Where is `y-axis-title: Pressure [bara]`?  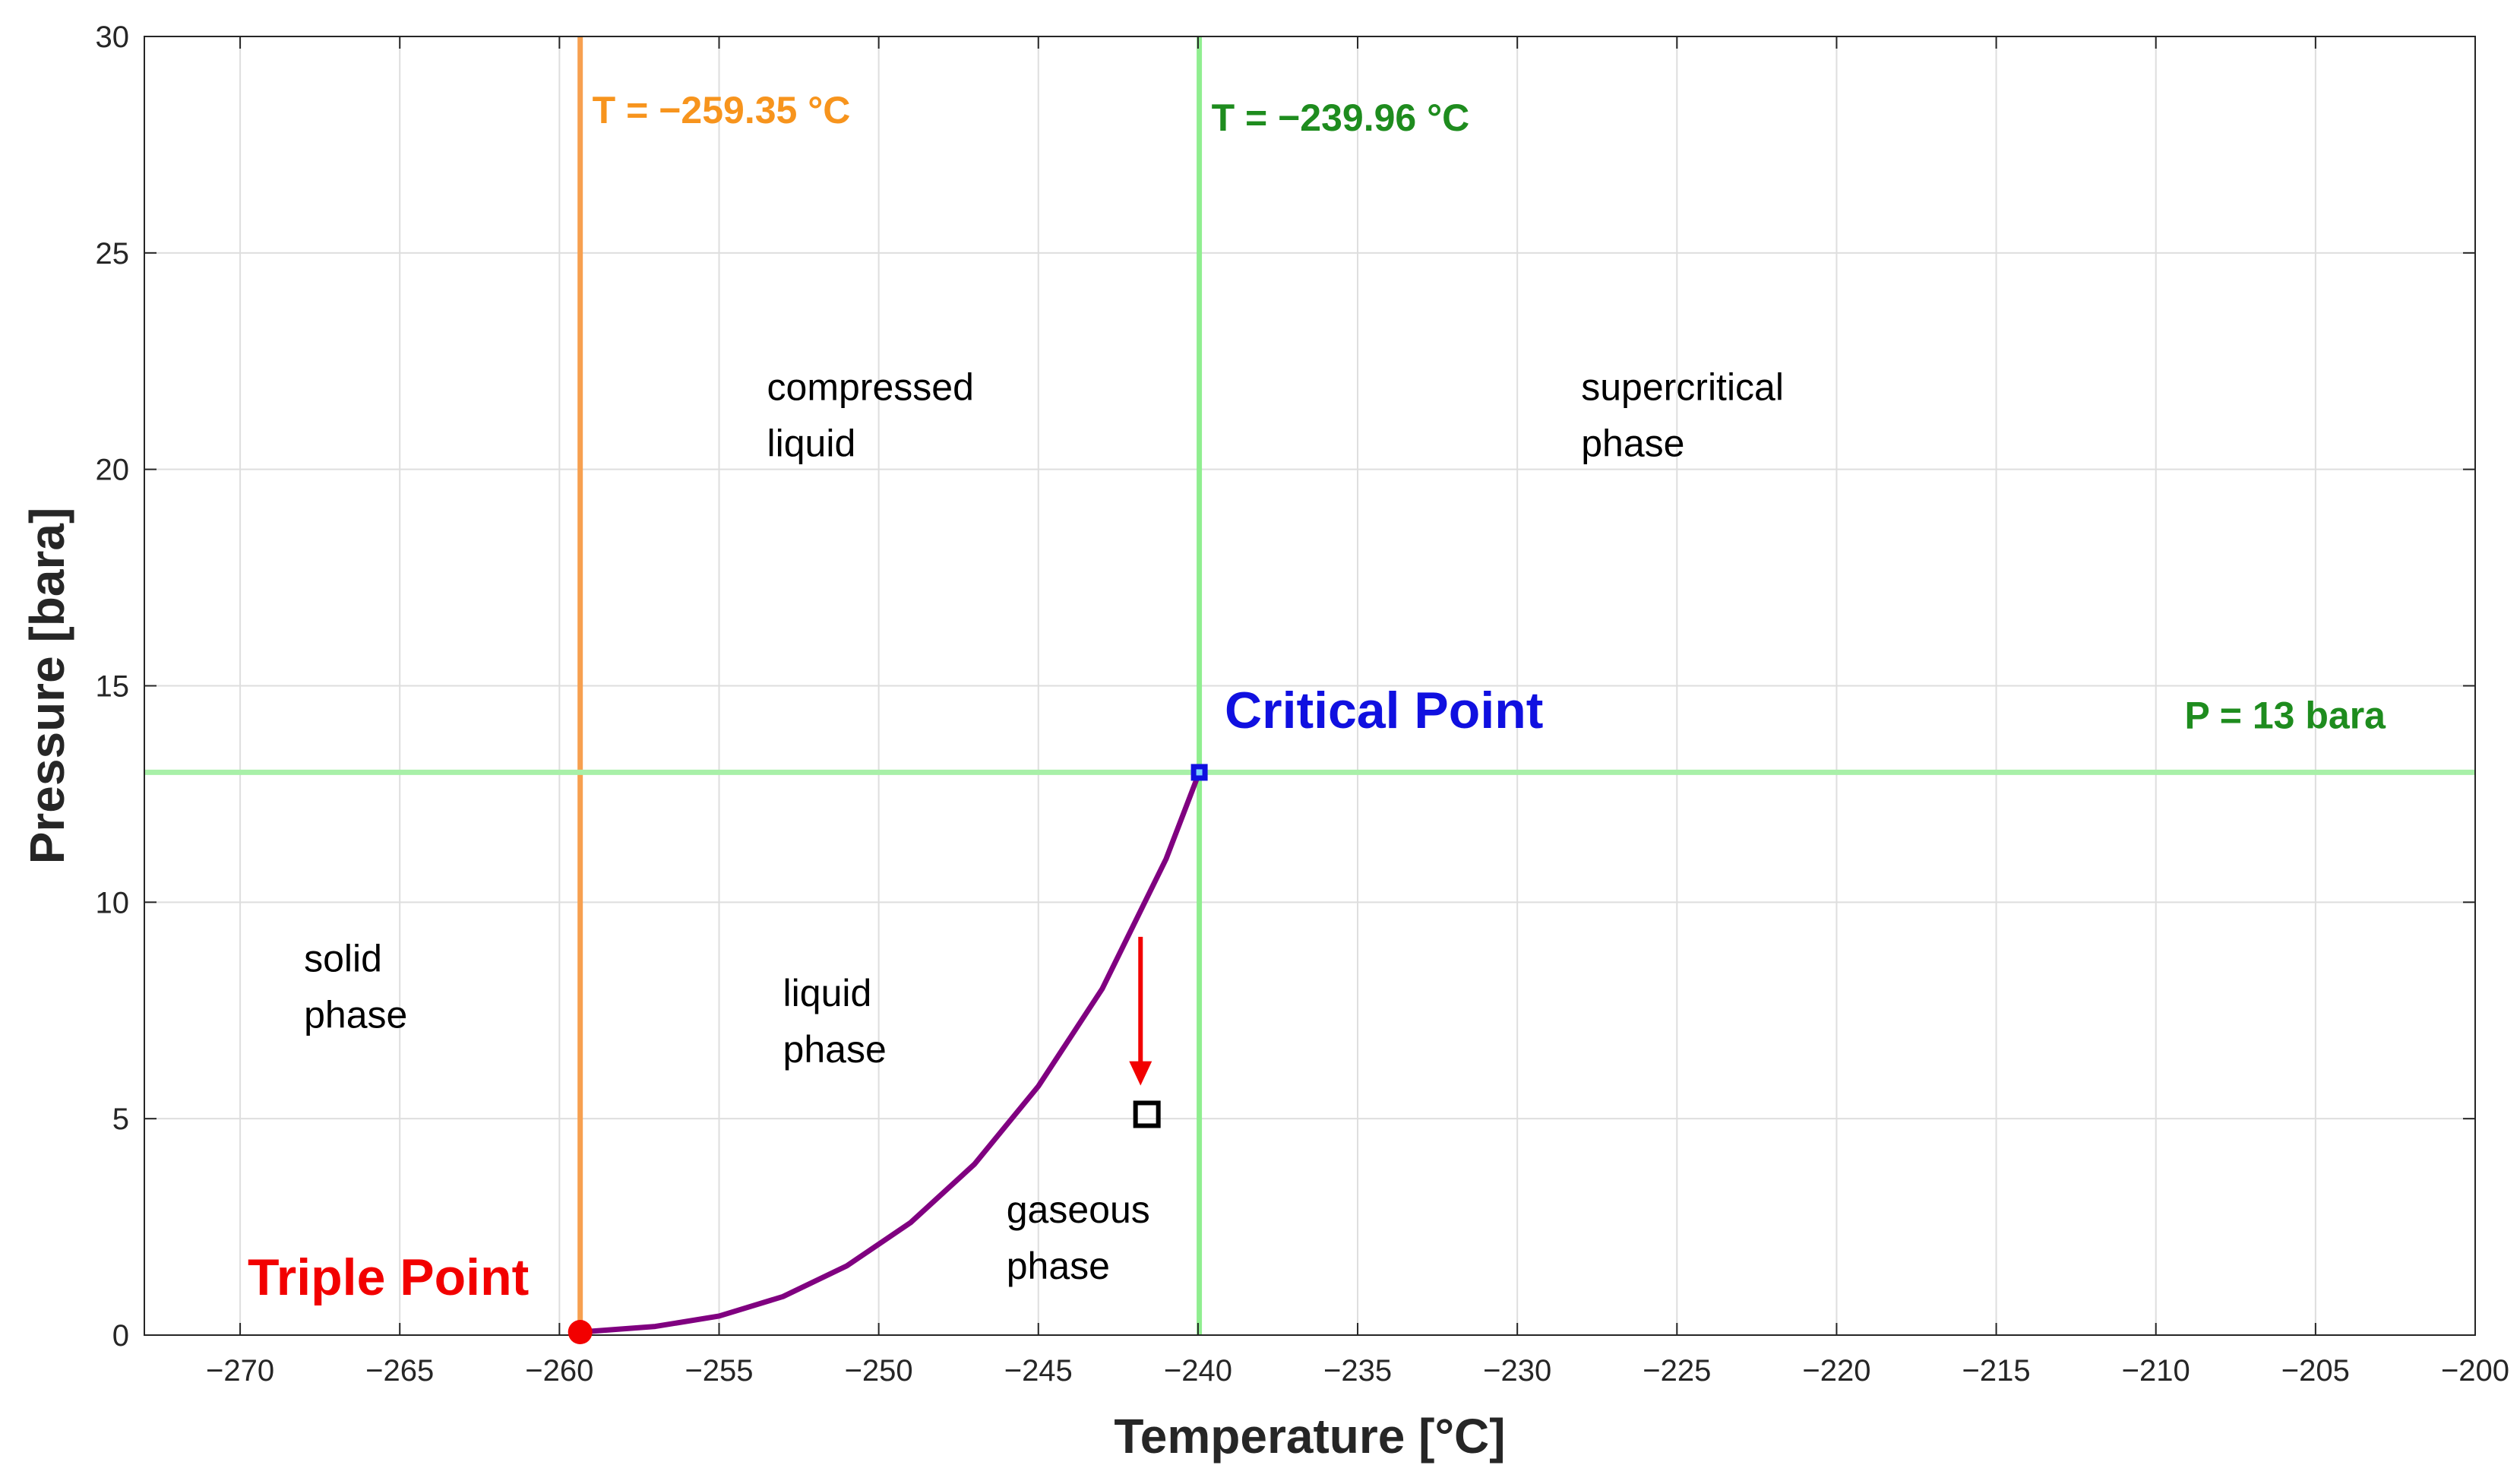
y-axis-title: Pressure [bara] is located at coordinates (47, 687).